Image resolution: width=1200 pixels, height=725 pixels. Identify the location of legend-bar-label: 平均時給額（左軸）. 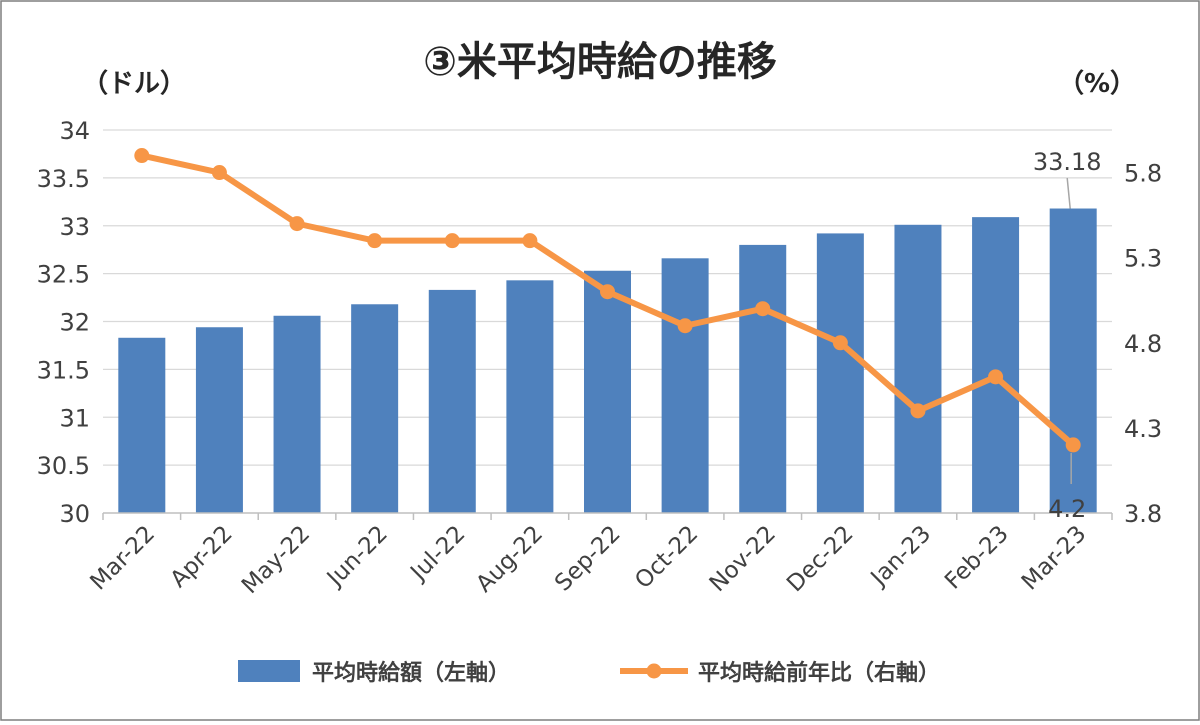
(411, 673).